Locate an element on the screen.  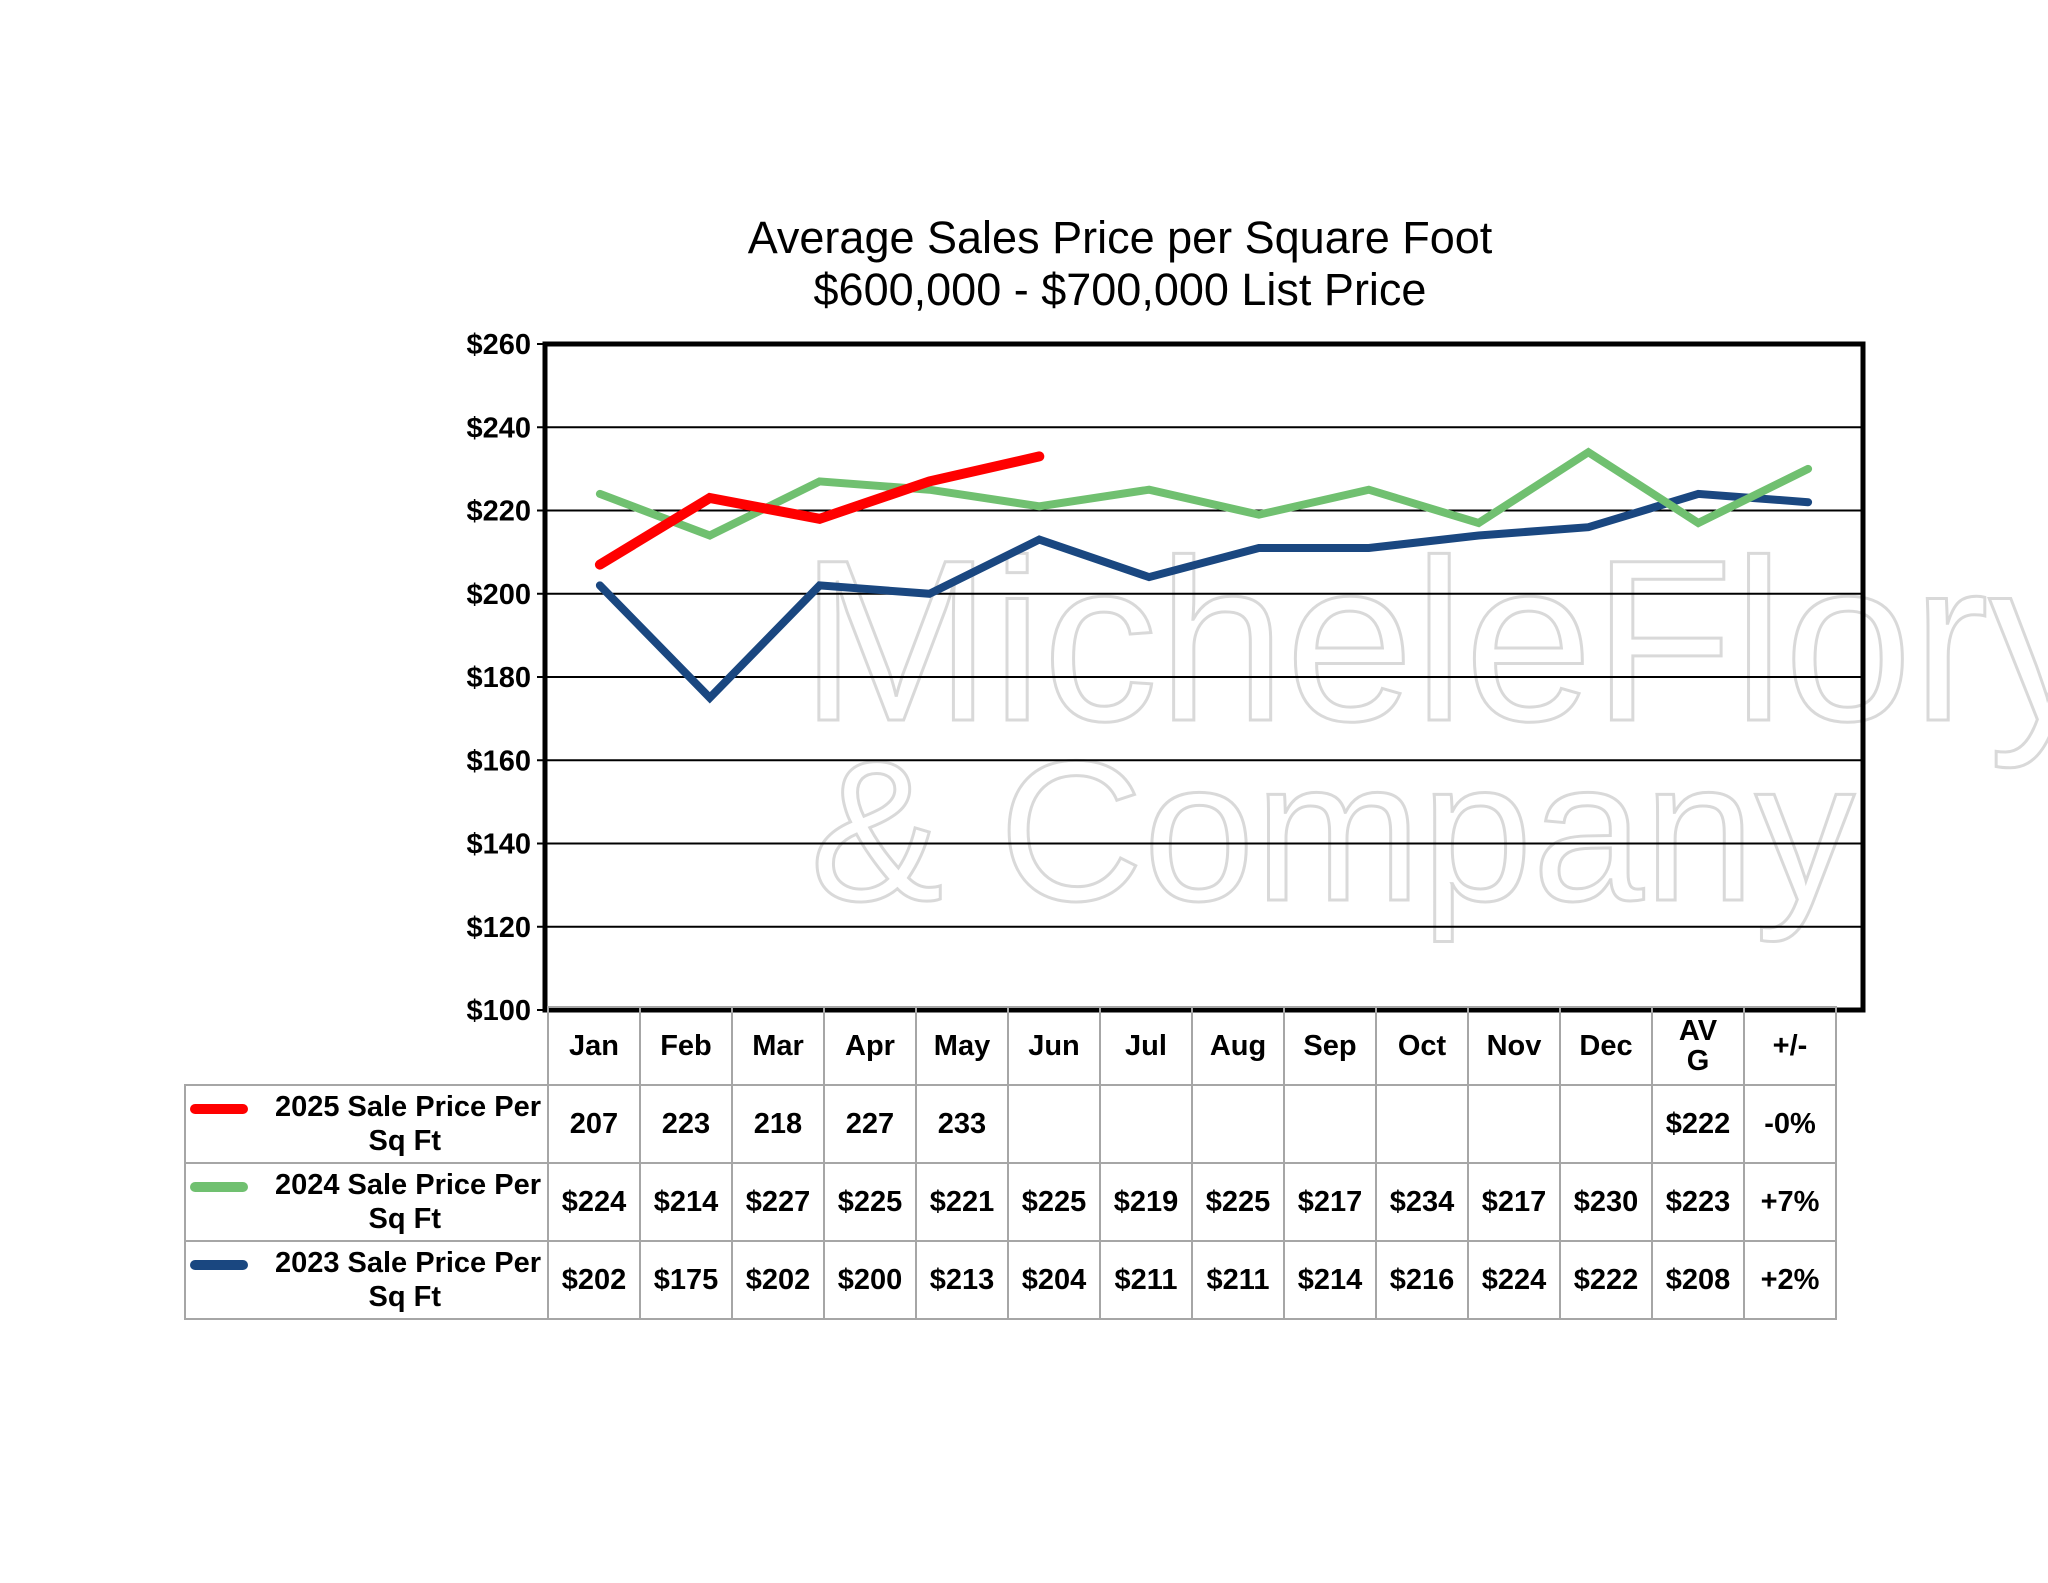
series-row-label: 2025 Sale Price Per Sq Ft is located at coordinates (366, 1124).